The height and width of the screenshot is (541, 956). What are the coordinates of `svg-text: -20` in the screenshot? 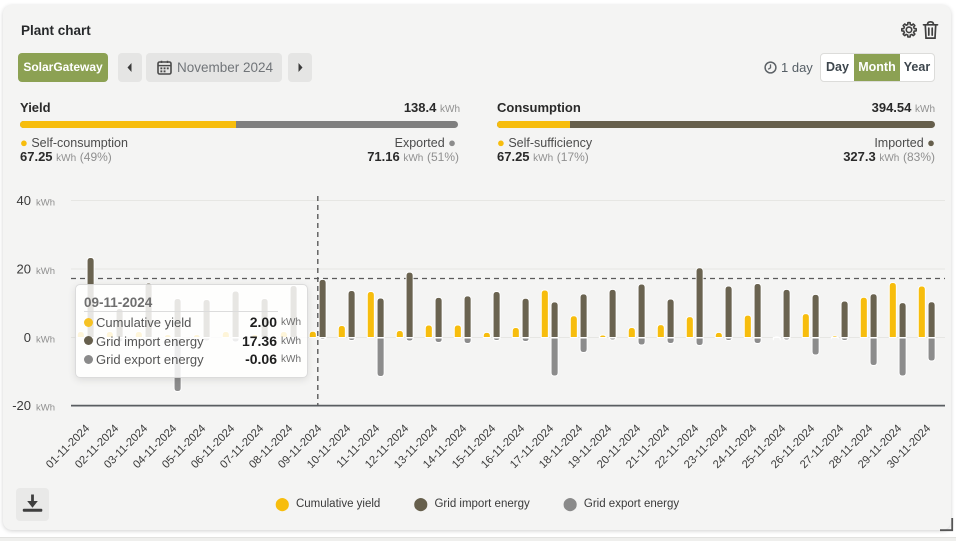 It's located at (21, 405).